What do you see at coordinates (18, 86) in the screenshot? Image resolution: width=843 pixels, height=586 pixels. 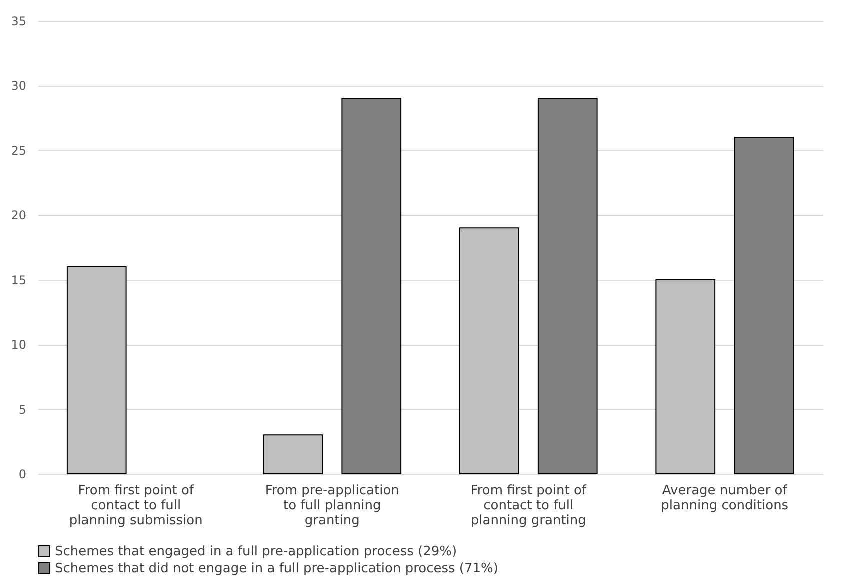 I see `y-tick-label: 30` at bounding box center [18, 86].